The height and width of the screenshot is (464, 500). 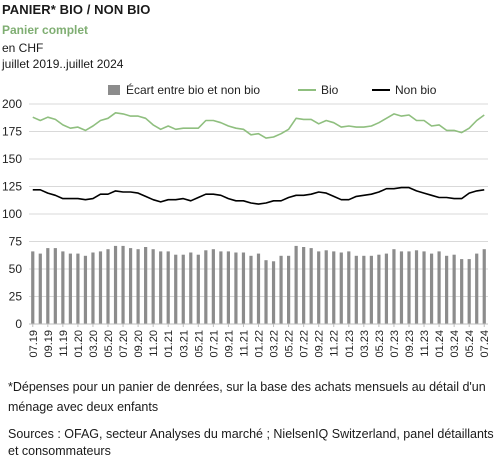 What do you see at coordinates (16, 297) in the screenshot?
I see `y-tick-label: 25` at bounding box center [16, 297].